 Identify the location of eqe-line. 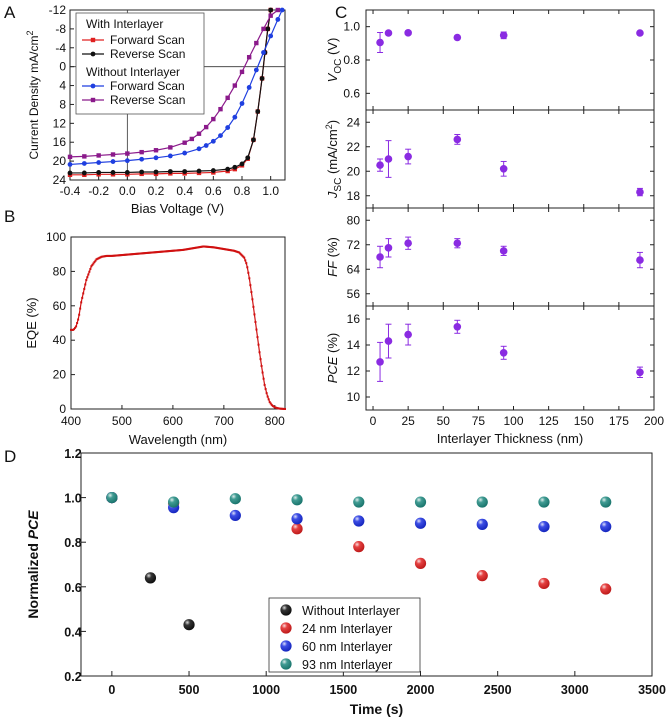
(178, 327).